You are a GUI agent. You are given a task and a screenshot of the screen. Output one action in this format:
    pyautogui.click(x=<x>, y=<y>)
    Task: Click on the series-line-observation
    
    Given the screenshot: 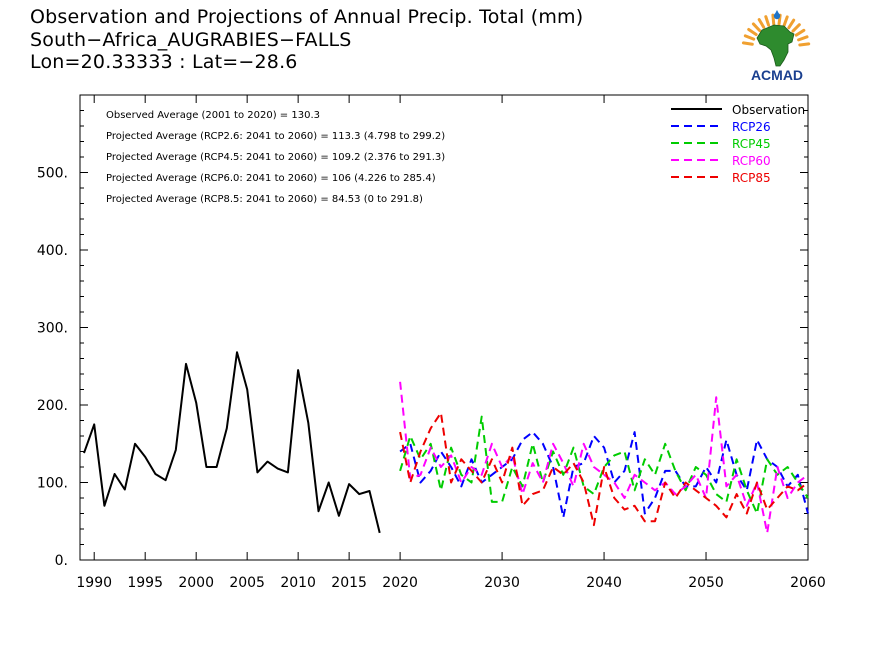 What is the action you would take?
    pyautogui.click(x=232, y=442)
    